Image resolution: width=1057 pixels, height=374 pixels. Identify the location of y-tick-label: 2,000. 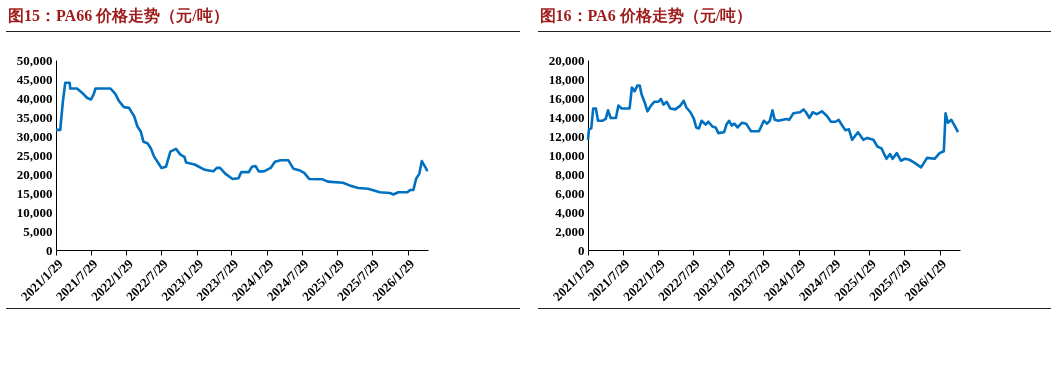
(569, 231).